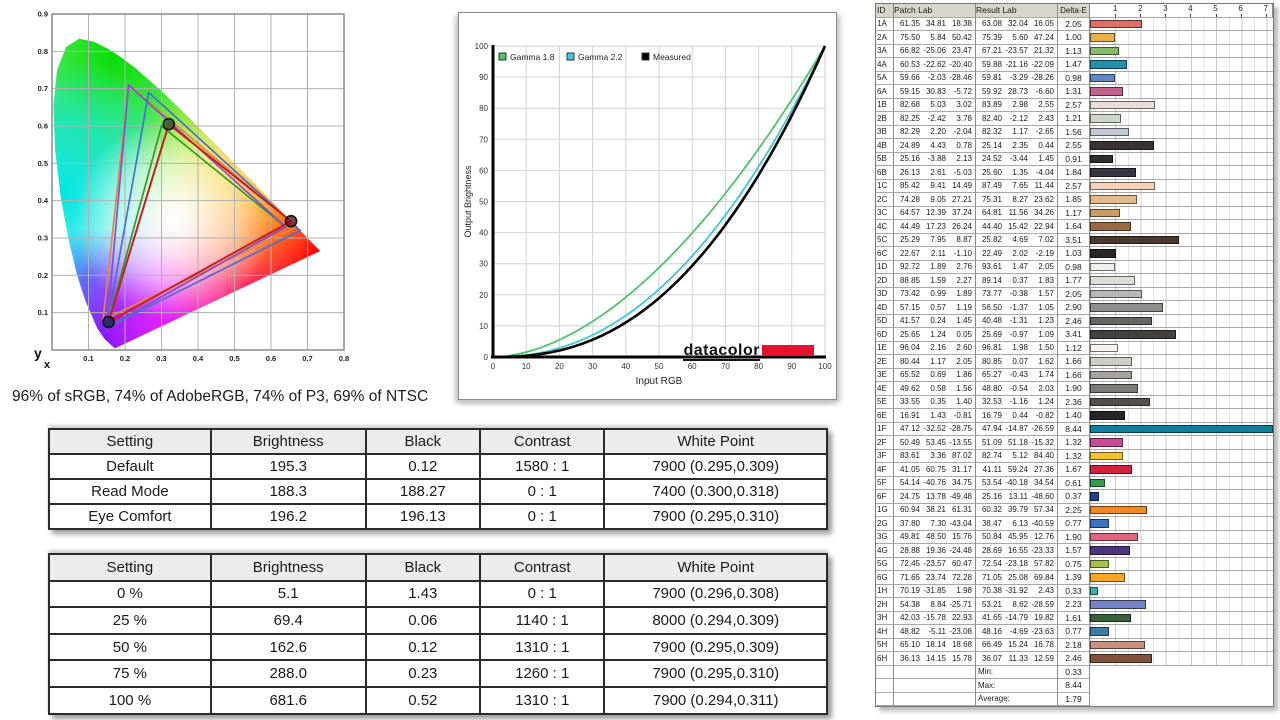 This screenshot has height=720, width=1280. Describe the element at coordinates (130, 700) in the screenshot. I see `table-cell: 100 %` at that location.